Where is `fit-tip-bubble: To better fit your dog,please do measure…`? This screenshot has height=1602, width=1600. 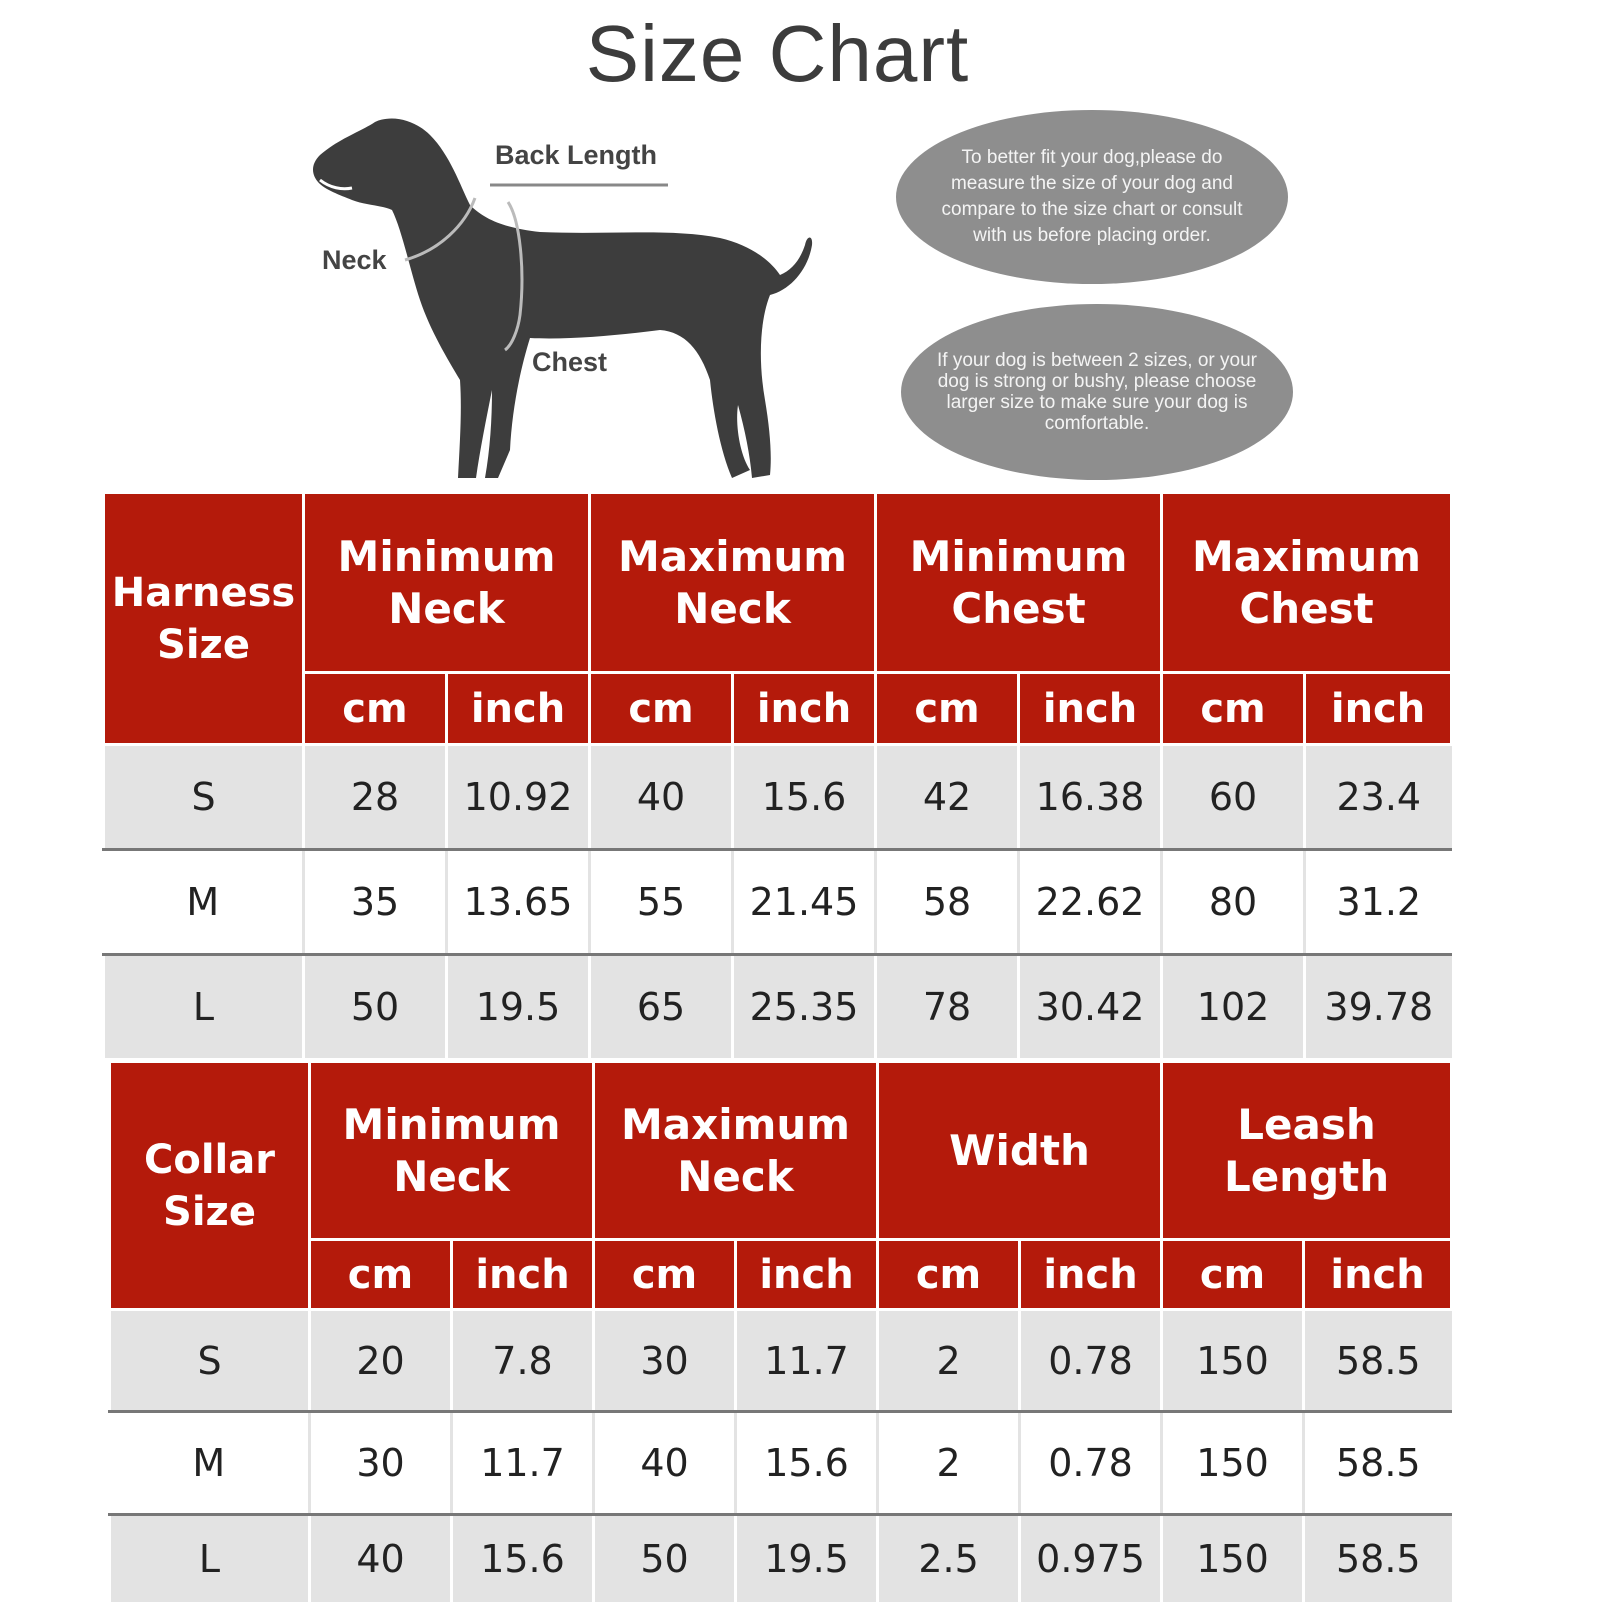
fit-tip-bubble: To better fit your dog,please do measure… is located at coordinates (1092, 197).